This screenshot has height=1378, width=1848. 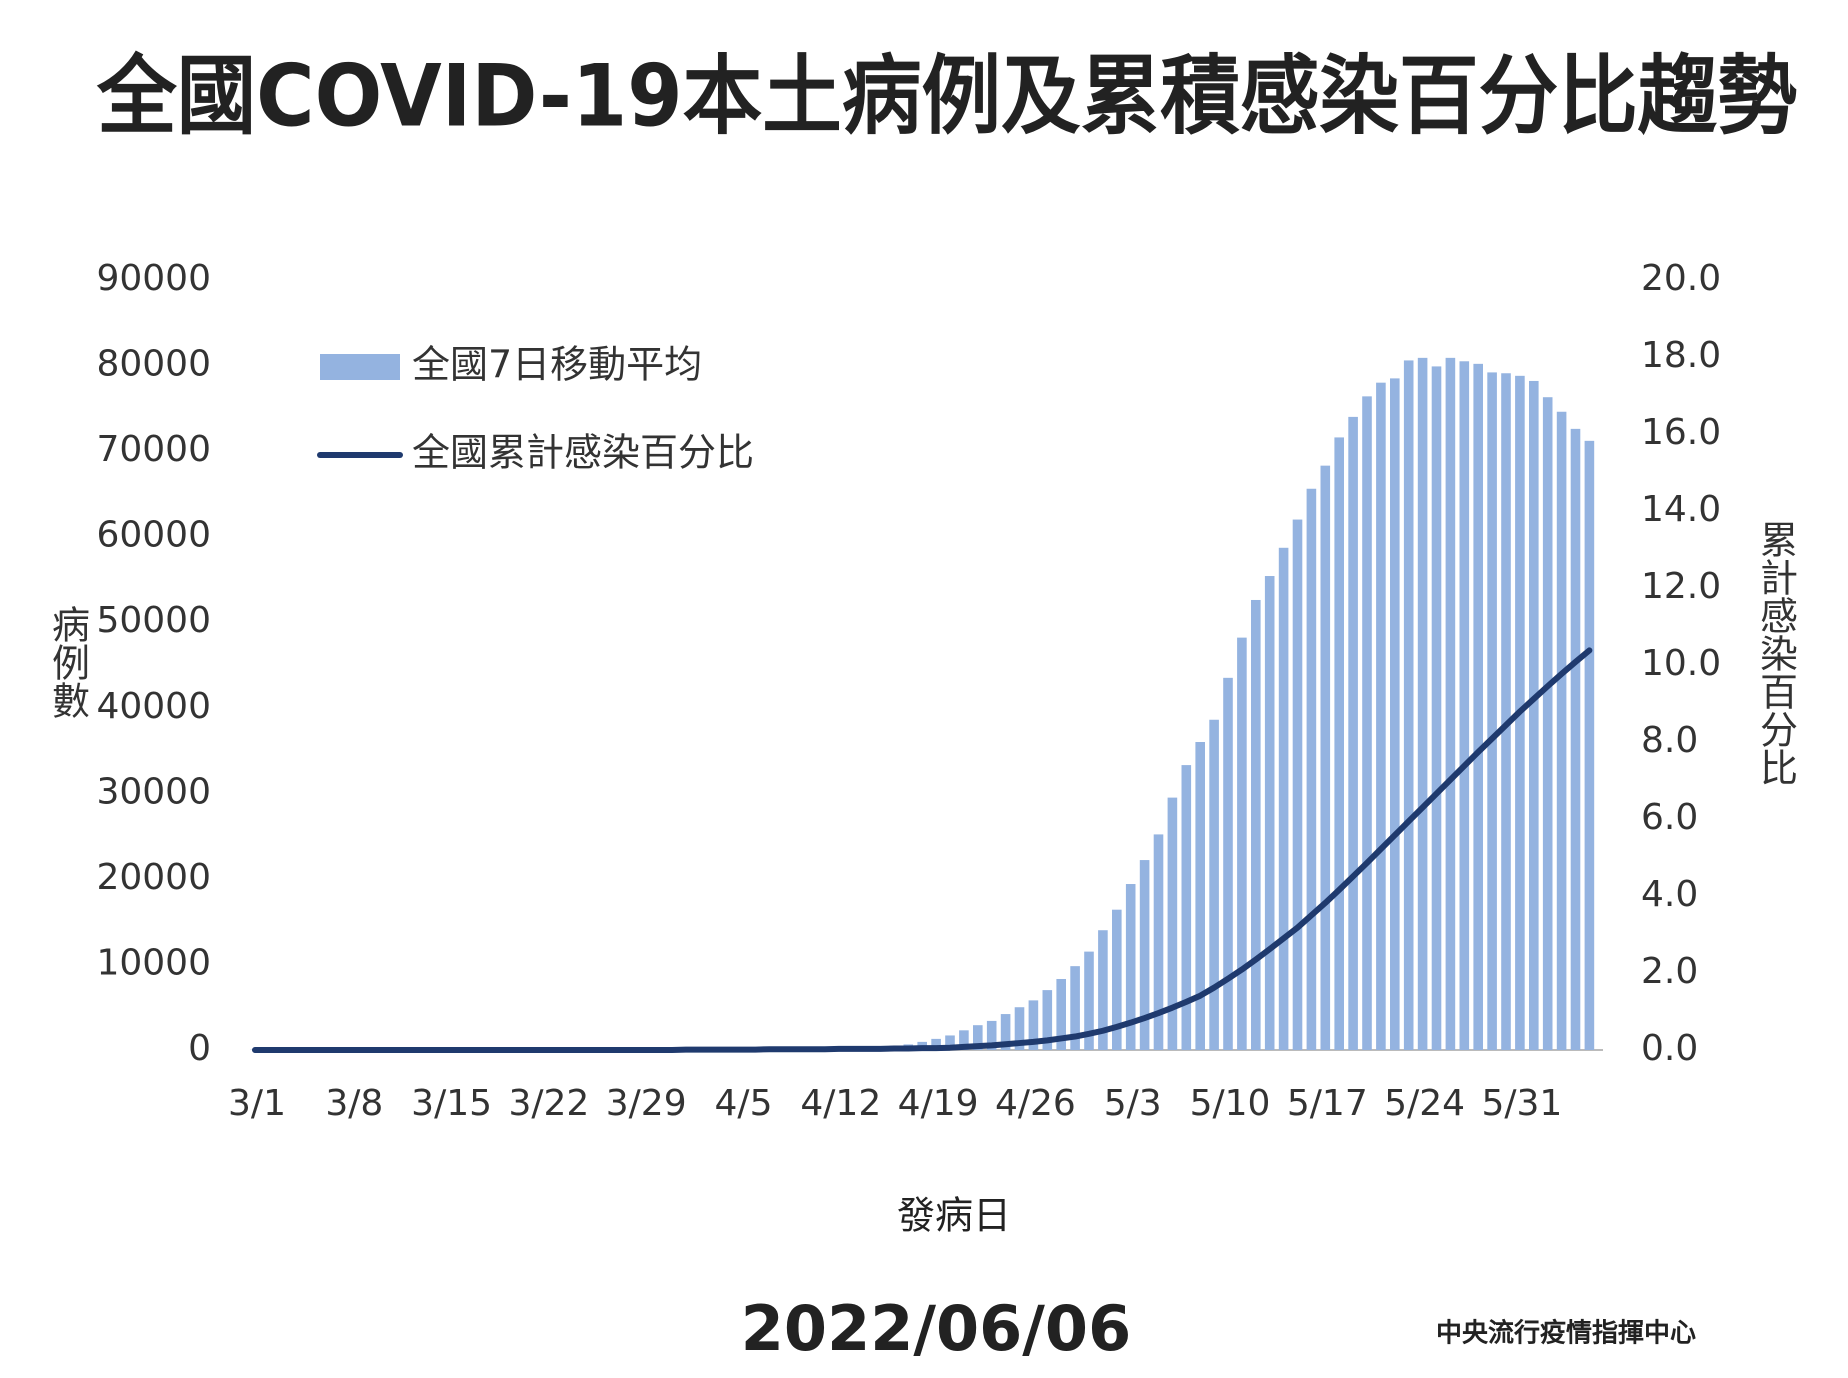 I want to click on x-tick-label: 5/17, so click(x=1327, y=1103).